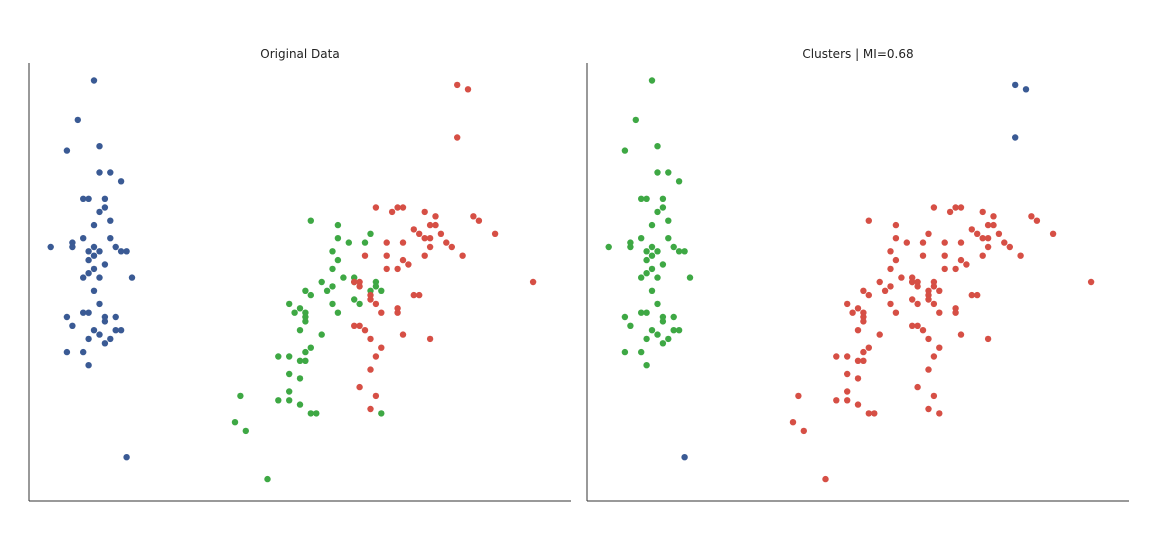 This screenshot has width=1168, height=544. I want to click on panel-title-original: Original Data, so click(299, 54).